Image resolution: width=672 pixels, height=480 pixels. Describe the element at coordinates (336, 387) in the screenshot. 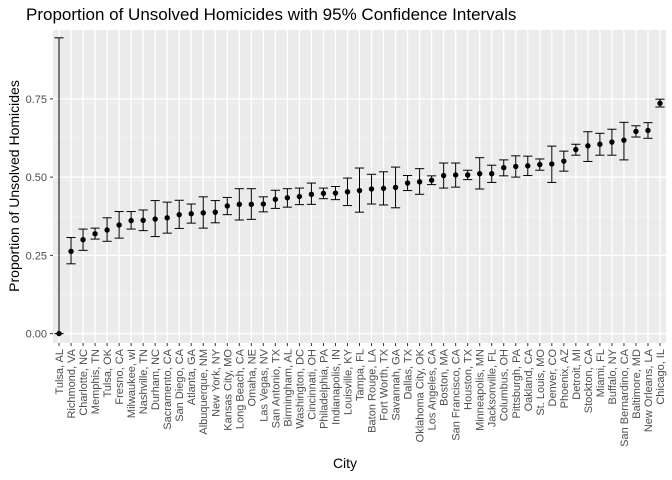

I see `x-tick-label: Indianapolis, IN` at that location.